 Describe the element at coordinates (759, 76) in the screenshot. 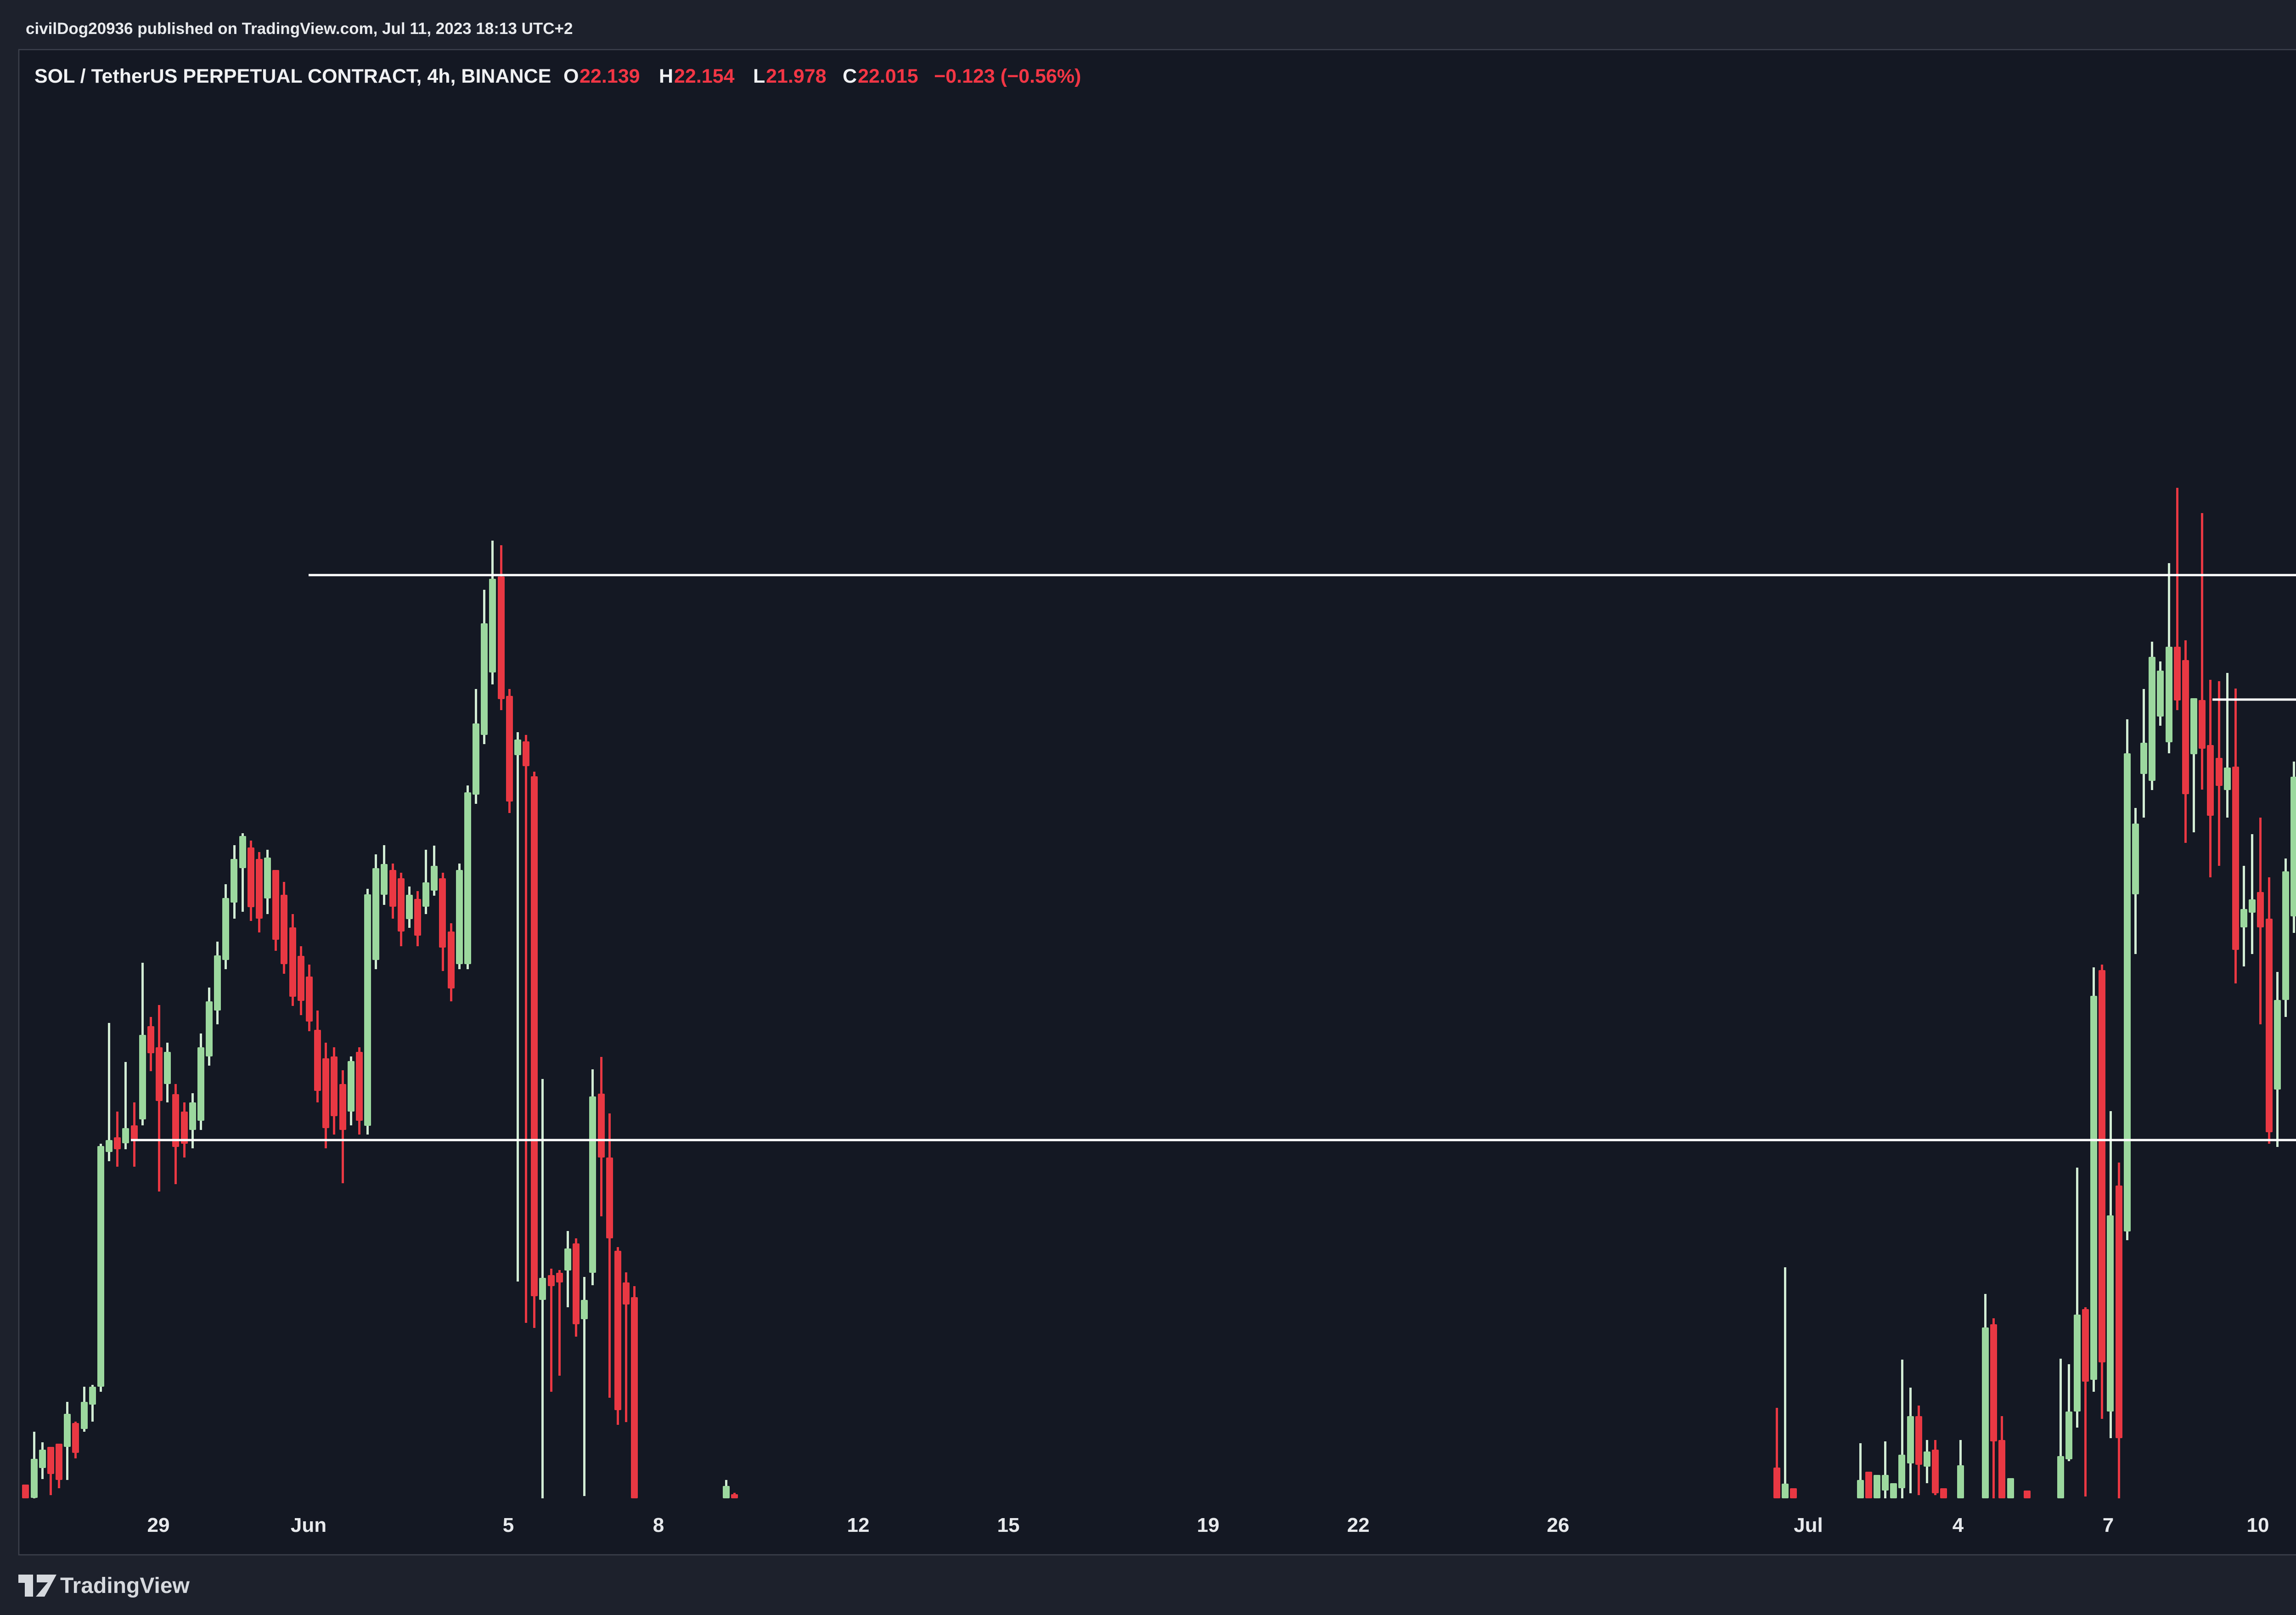

I see `svg-text: L` at that location.